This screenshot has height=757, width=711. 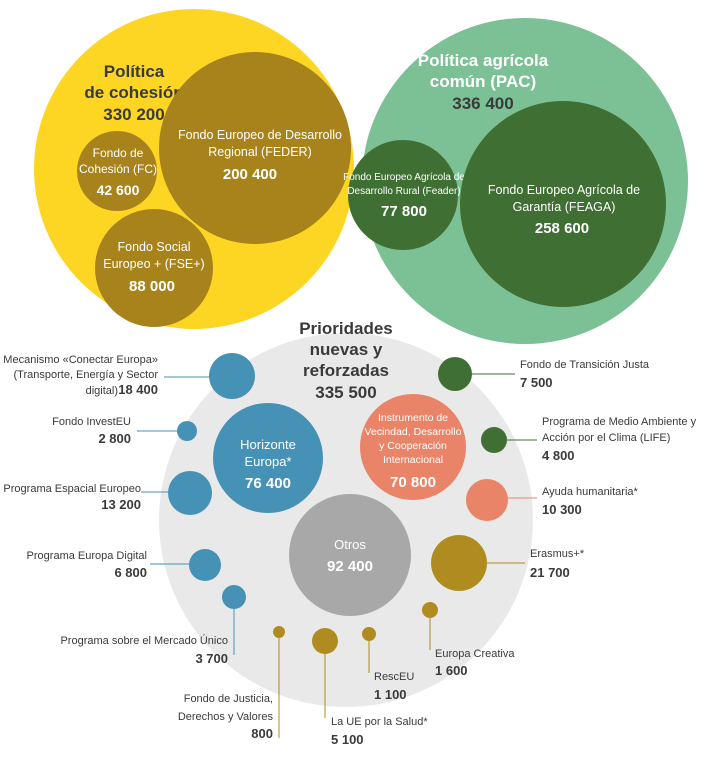 I want to click on fc-value: 42 600, so click(x=118, y=190).